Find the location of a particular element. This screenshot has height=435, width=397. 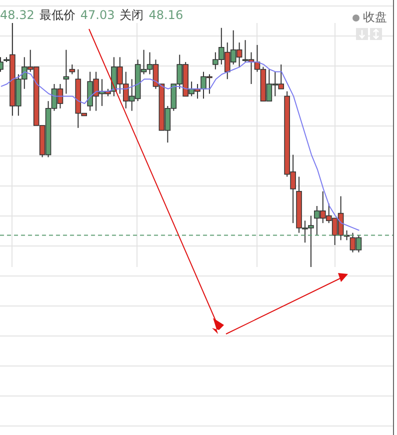

text: 最低价 is located at coordinates (57, 15).